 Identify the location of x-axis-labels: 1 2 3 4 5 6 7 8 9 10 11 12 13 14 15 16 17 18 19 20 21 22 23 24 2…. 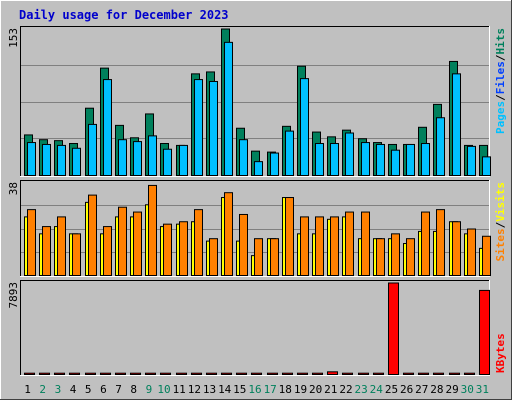
(256, 389).